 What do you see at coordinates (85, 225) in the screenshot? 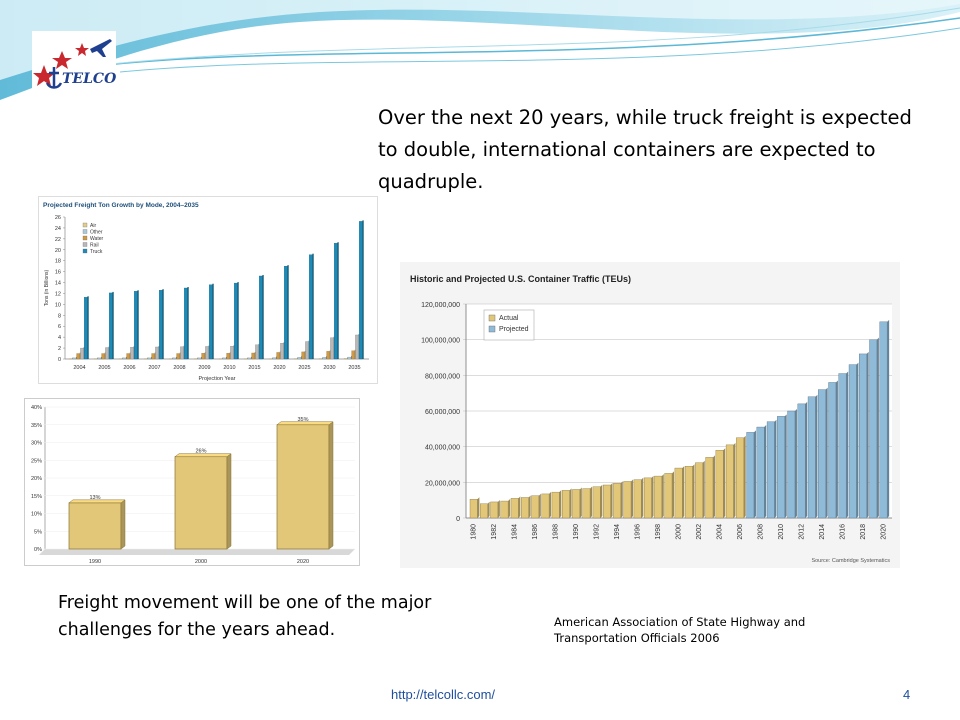
I see `legend-swatch-air` at bounding box center [85, 225].